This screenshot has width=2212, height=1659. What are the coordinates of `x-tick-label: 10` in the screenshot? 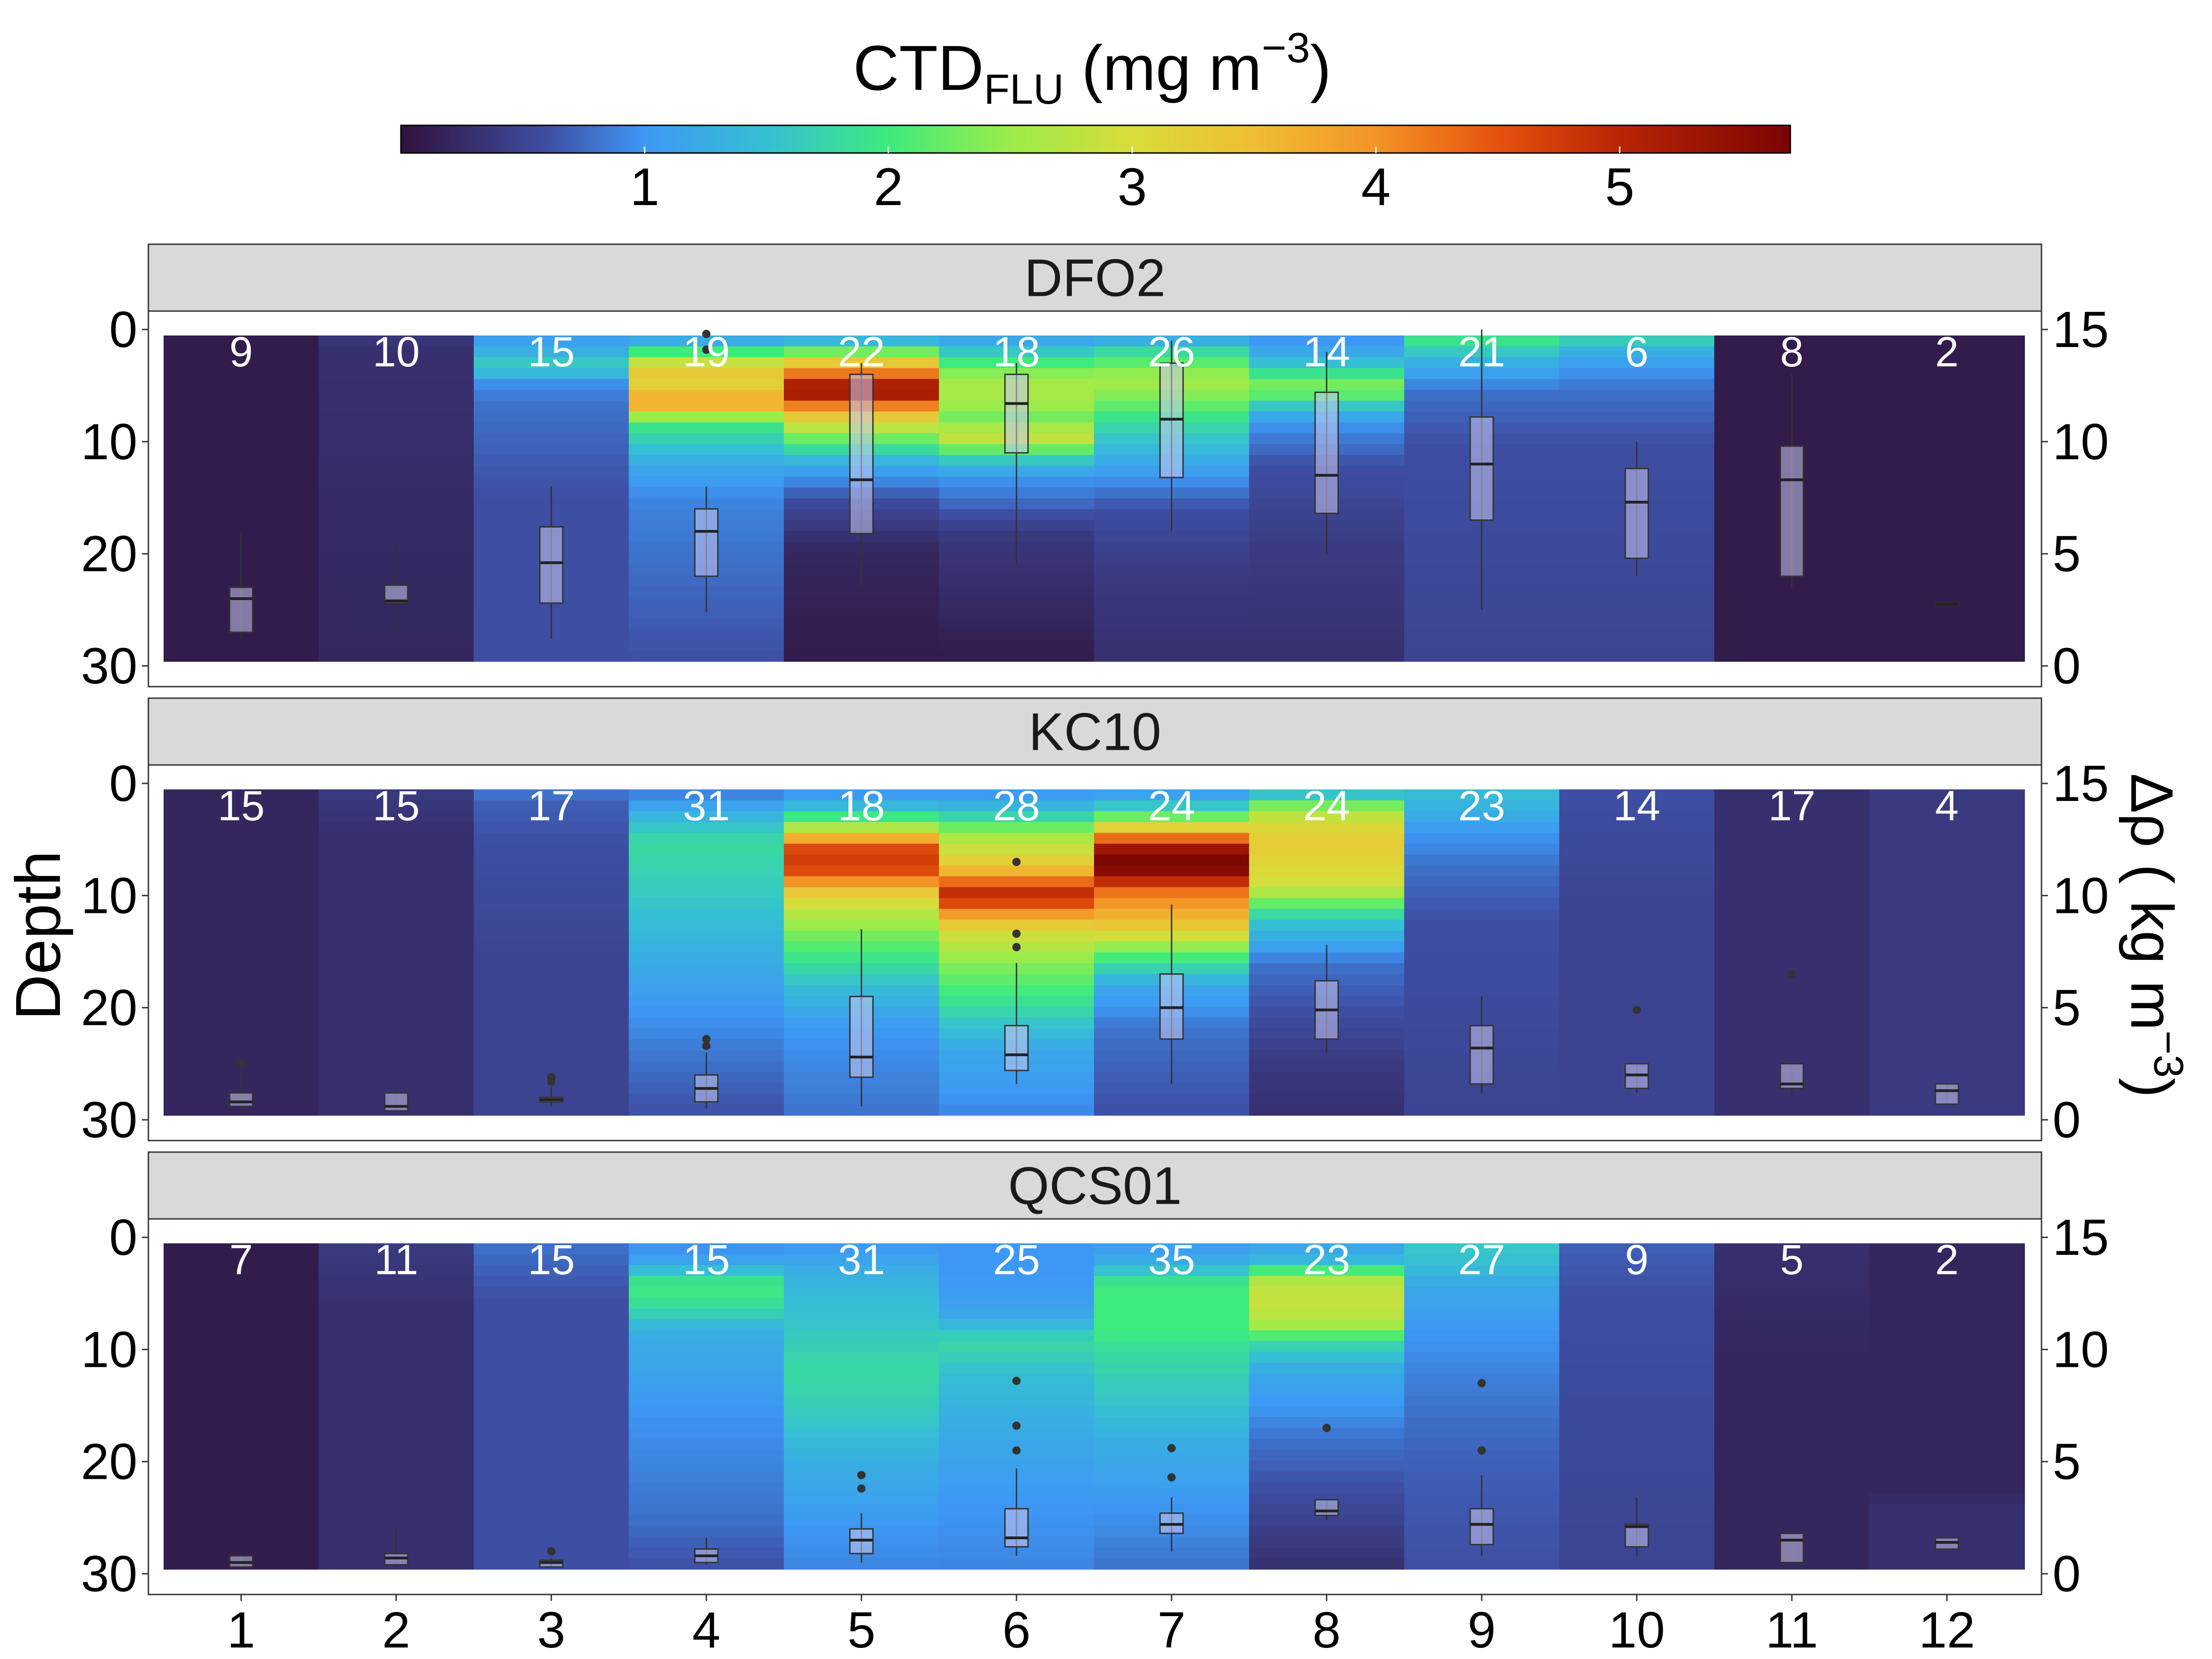 It's located at (1637, 1630).